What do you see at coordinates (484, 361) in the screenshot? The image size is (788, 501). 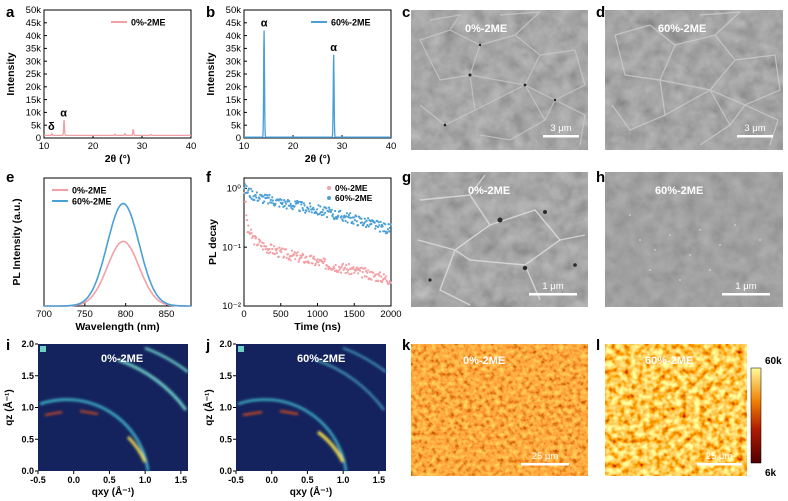 I see `pl-map-label-k: 0%-2ME` at bounding box center [484, 361].